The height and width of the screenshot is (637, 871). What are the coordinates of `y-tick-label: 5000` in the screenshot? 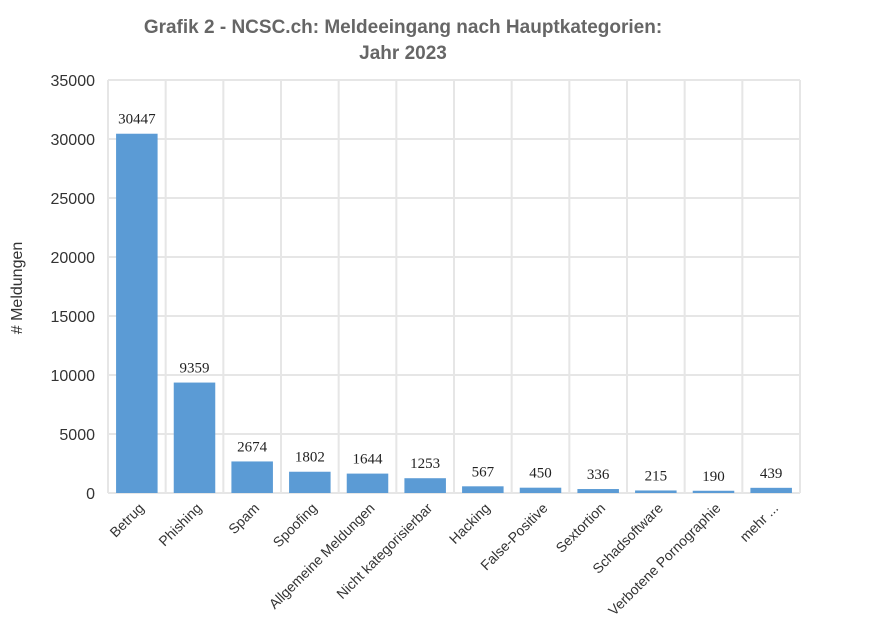 It's located at (77, 435).